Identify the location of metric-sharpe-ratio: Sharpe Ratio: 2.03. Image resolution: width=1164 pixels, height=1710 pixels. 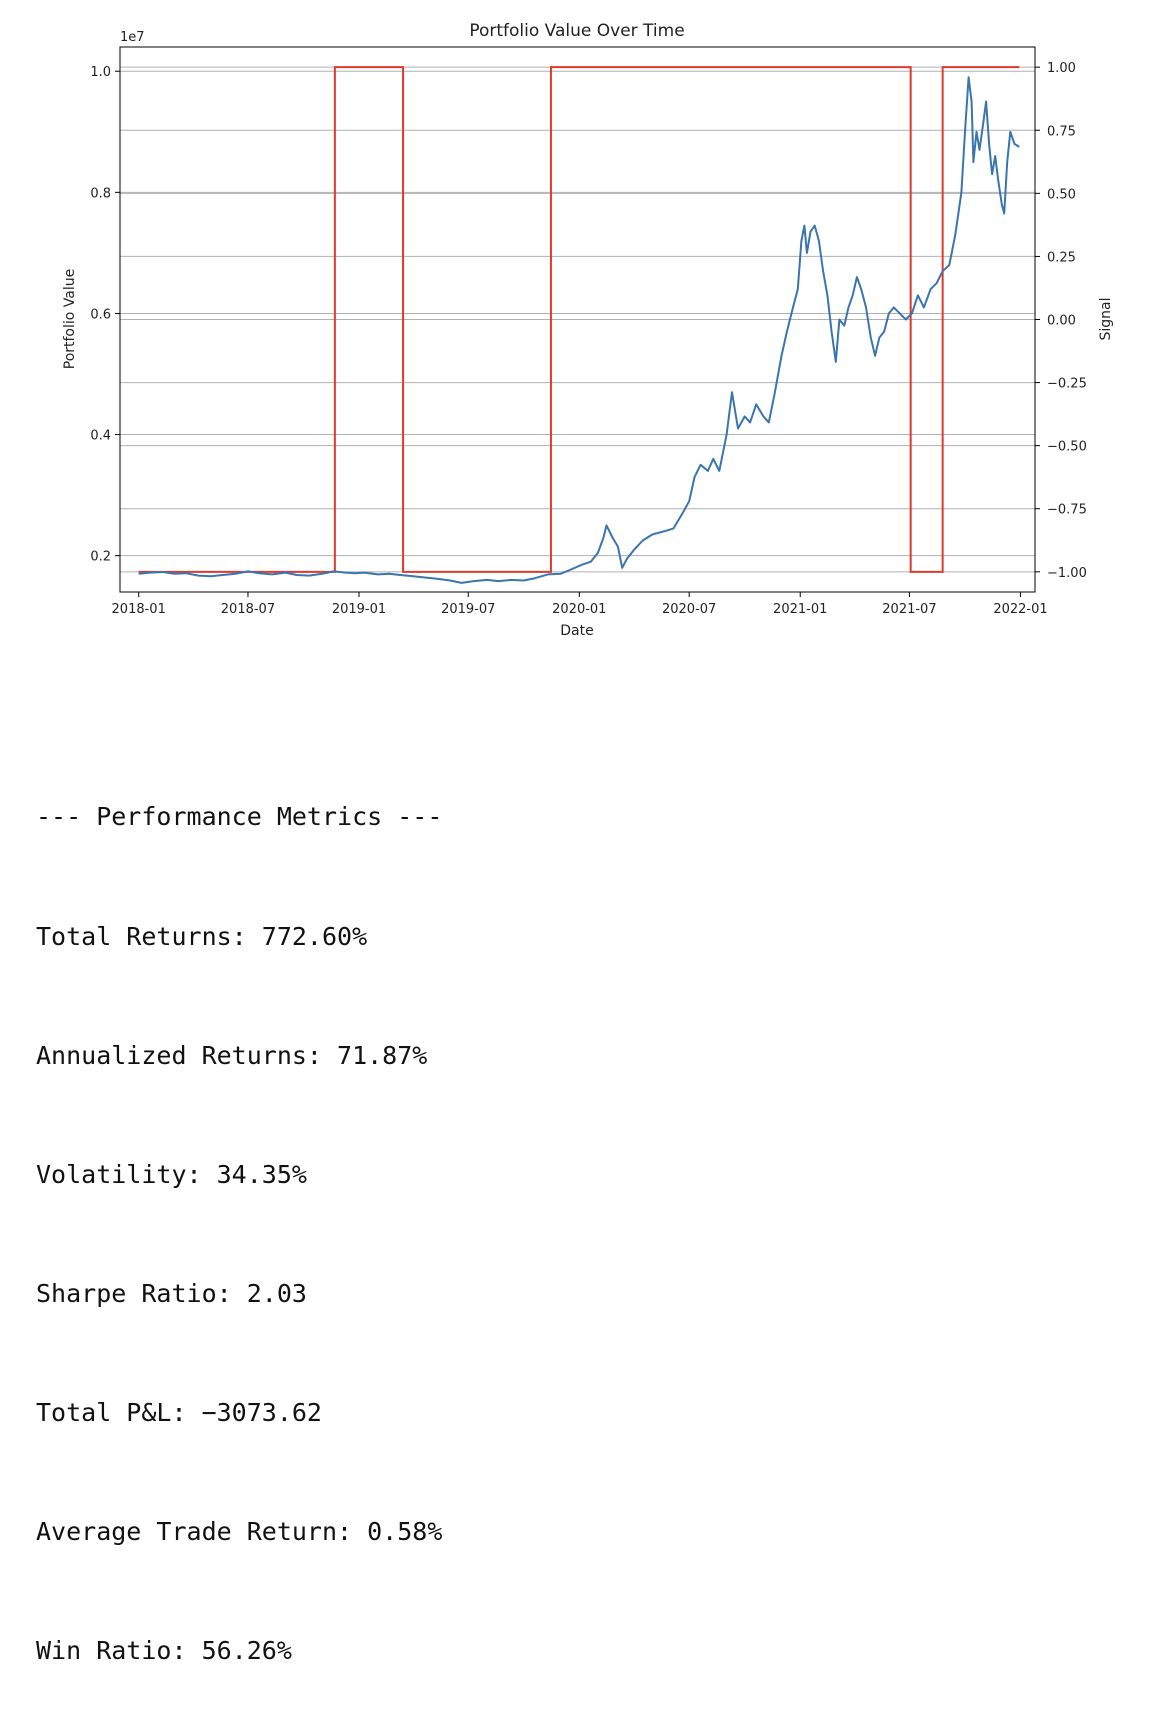
(171, 1293).